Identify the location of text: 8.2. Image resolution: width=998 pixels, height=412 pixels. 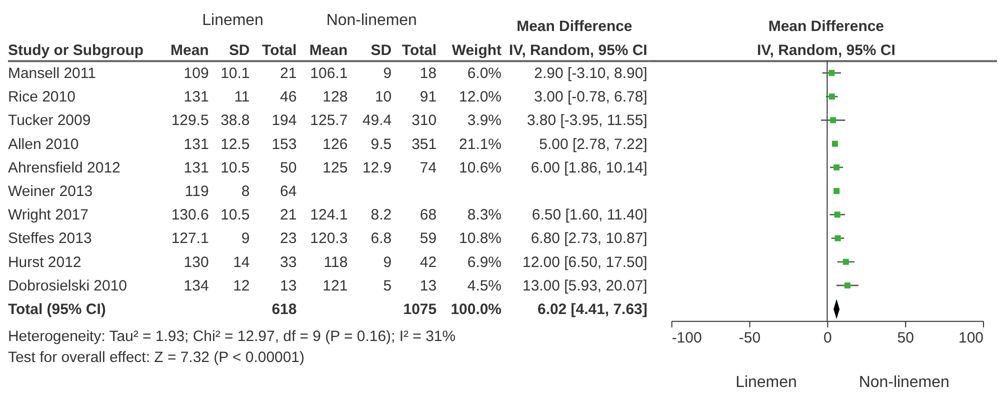
(381, 215).